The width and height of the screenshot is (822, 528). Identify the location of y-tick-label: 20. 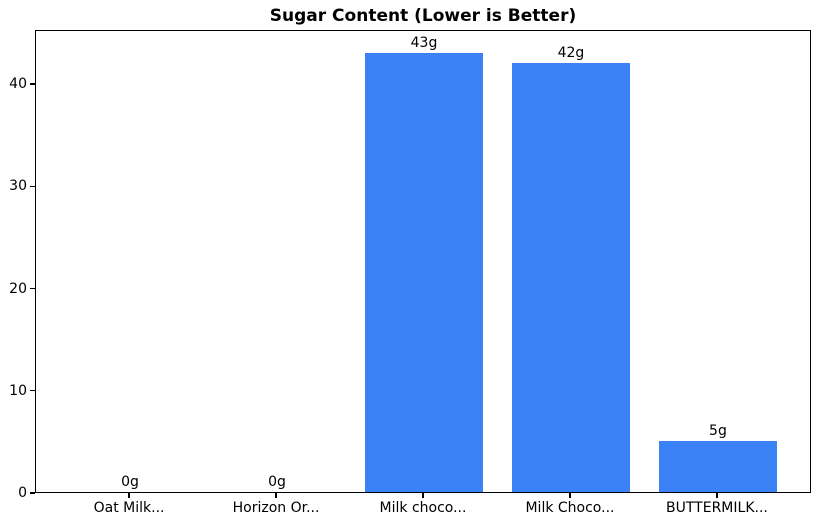
(18, 288).